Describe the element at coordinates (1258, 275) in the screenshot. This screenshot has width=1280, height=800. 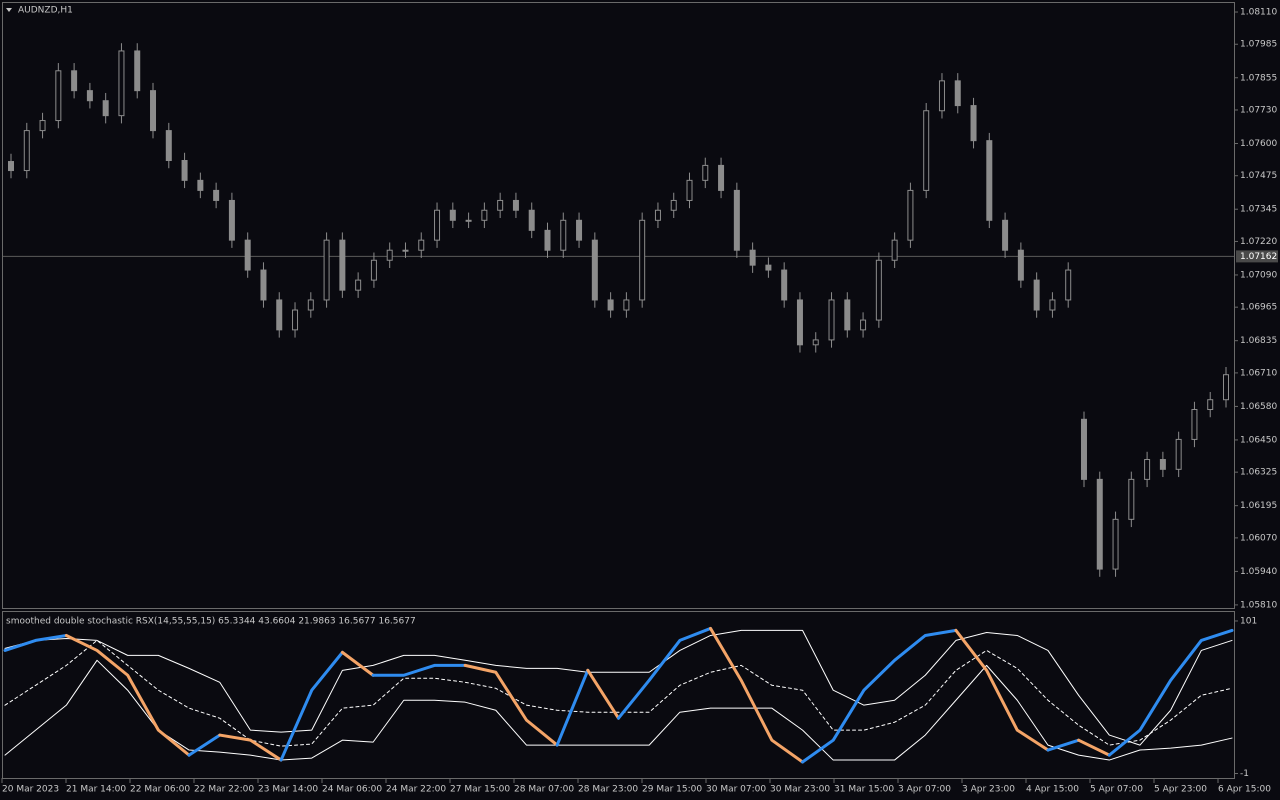
I see `y-tick-label: 1.07090` at that location.